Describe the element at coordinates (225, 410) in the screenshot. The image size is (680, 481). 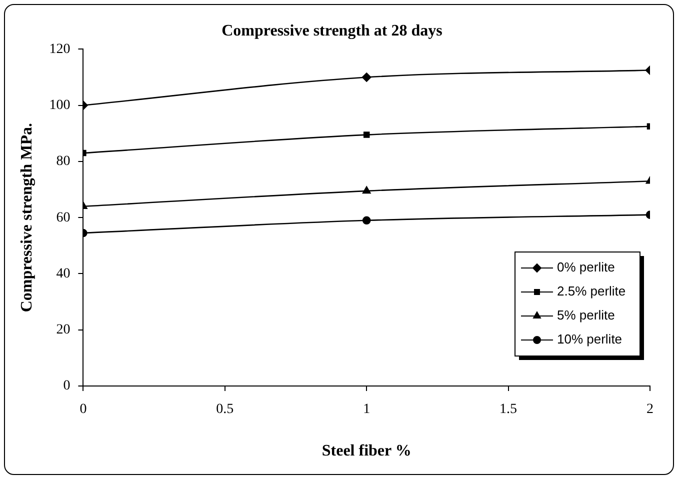
I see `x-tick-label: 0.5` at that location.